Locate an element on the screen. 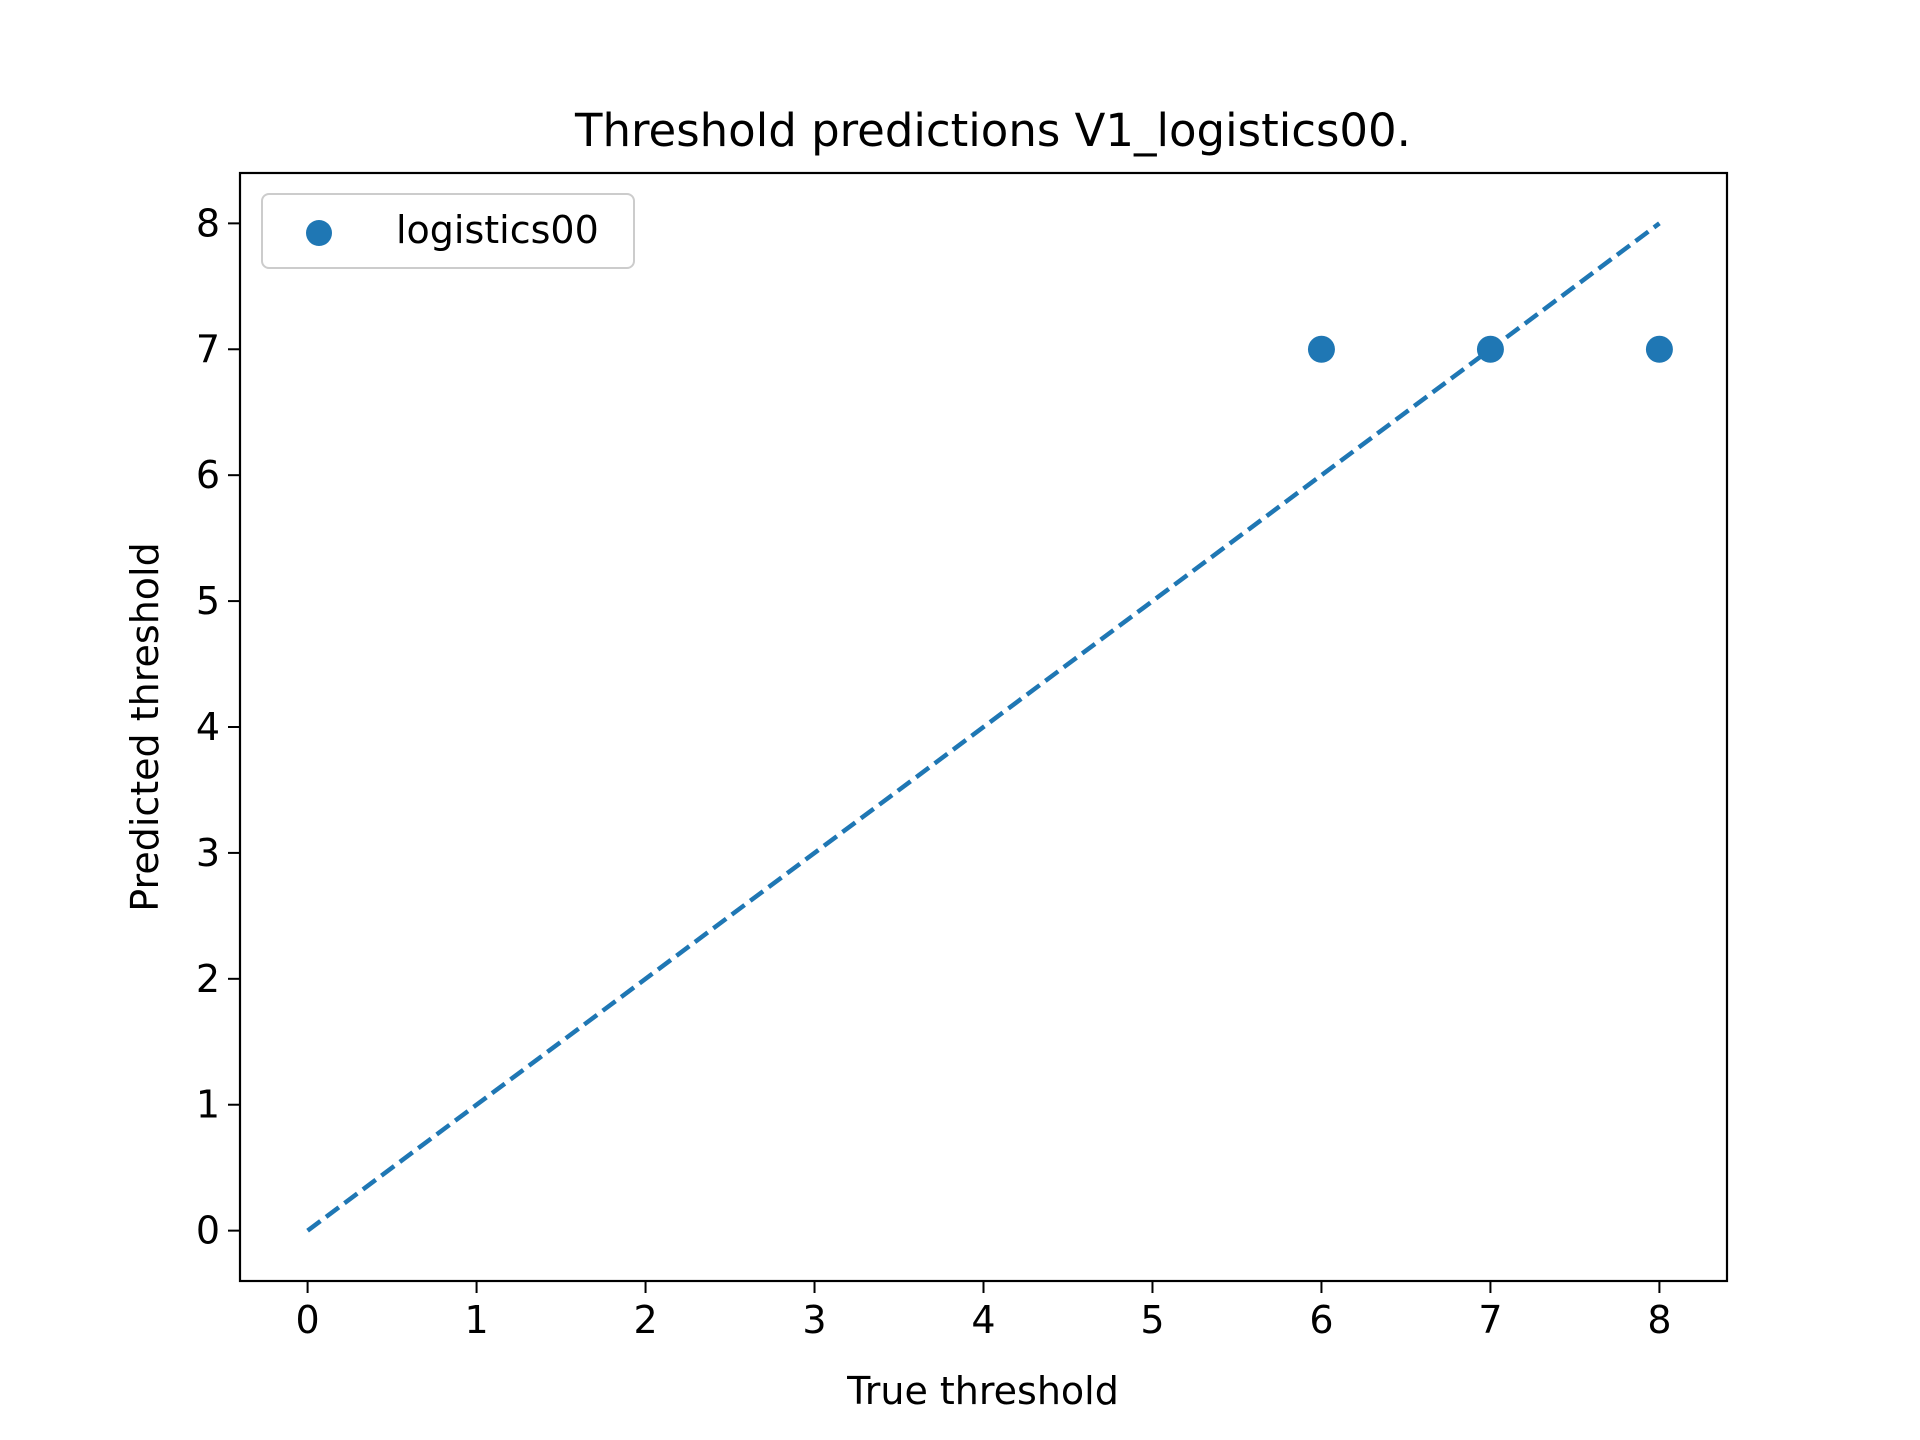 The image size is (1920, 1440). data-points-group is located at coordinates (1490, 349).